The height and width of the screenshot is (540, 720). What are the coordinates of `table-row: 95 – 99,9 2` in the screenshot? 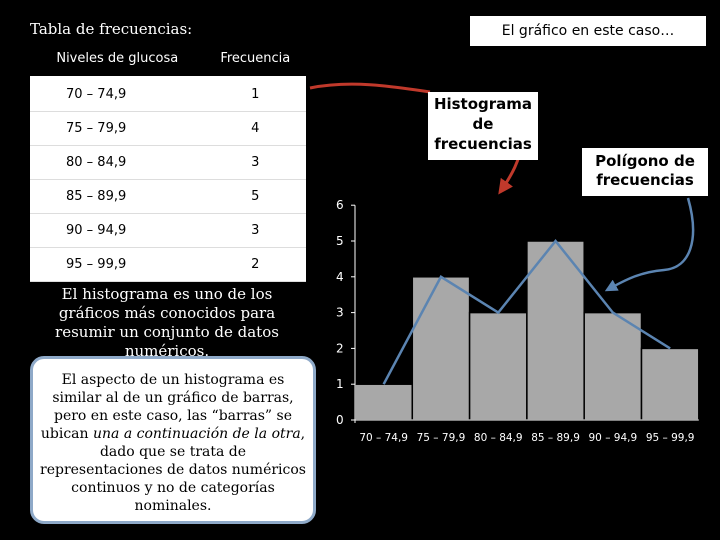 It's located at (168, 264).